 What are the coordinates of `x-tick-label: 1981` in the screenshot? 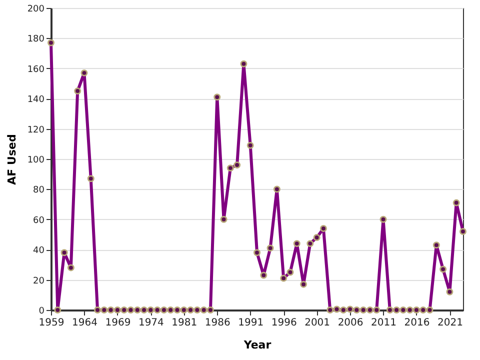 It's located at (185, 323).